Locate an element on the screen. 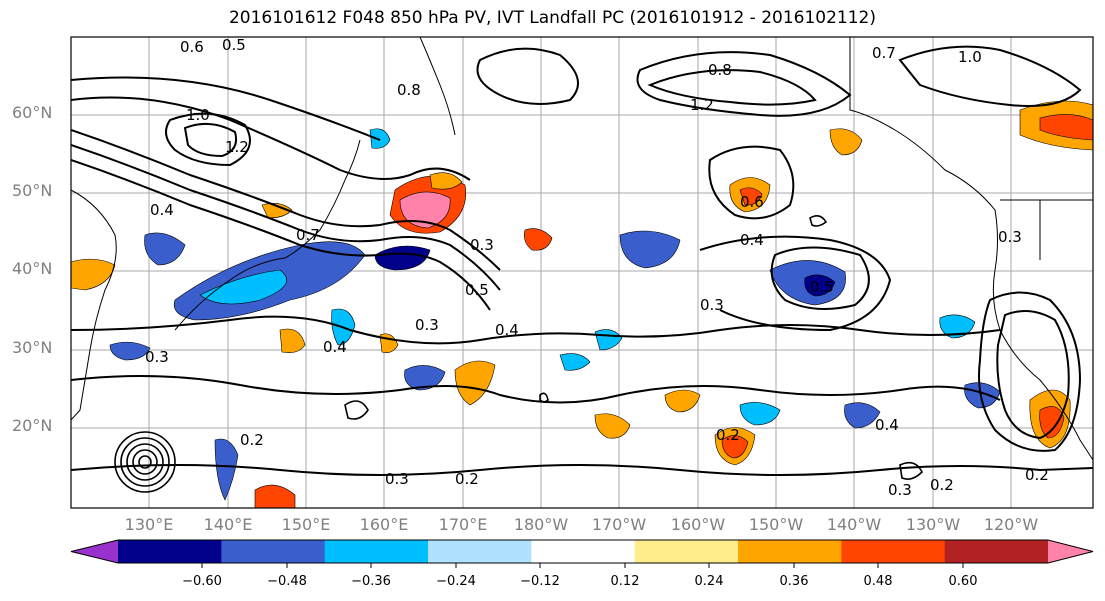 This screenshot has height=601, width=1105. lat-label: 20°N is located at coordinates (32, 425).